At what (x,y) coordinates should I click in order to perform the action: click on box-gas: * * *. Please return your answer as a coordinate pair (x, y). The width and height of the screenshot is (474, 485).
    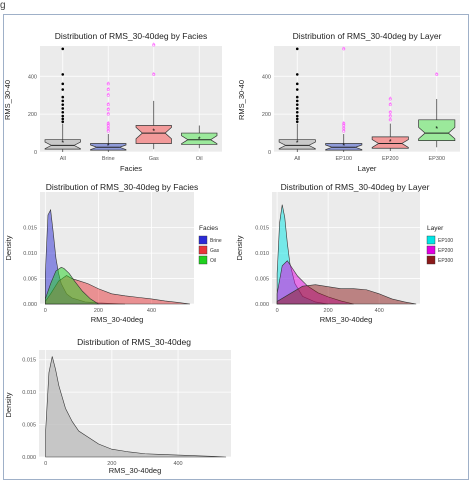
    Looking at the image, I should click on (153, 96).